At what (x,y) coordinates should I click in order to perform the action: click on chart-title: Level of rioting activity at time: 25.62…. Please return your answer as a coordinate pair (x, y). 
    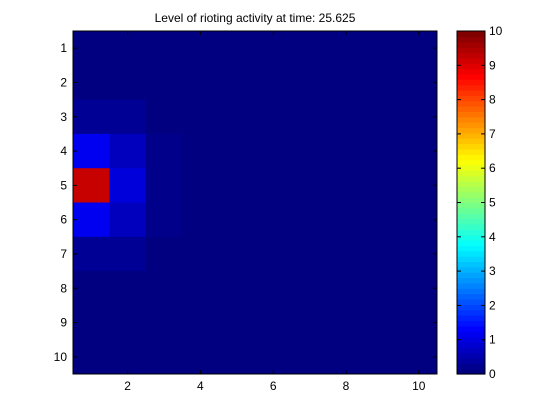
    Looking at the image, I should click on (255, 18).